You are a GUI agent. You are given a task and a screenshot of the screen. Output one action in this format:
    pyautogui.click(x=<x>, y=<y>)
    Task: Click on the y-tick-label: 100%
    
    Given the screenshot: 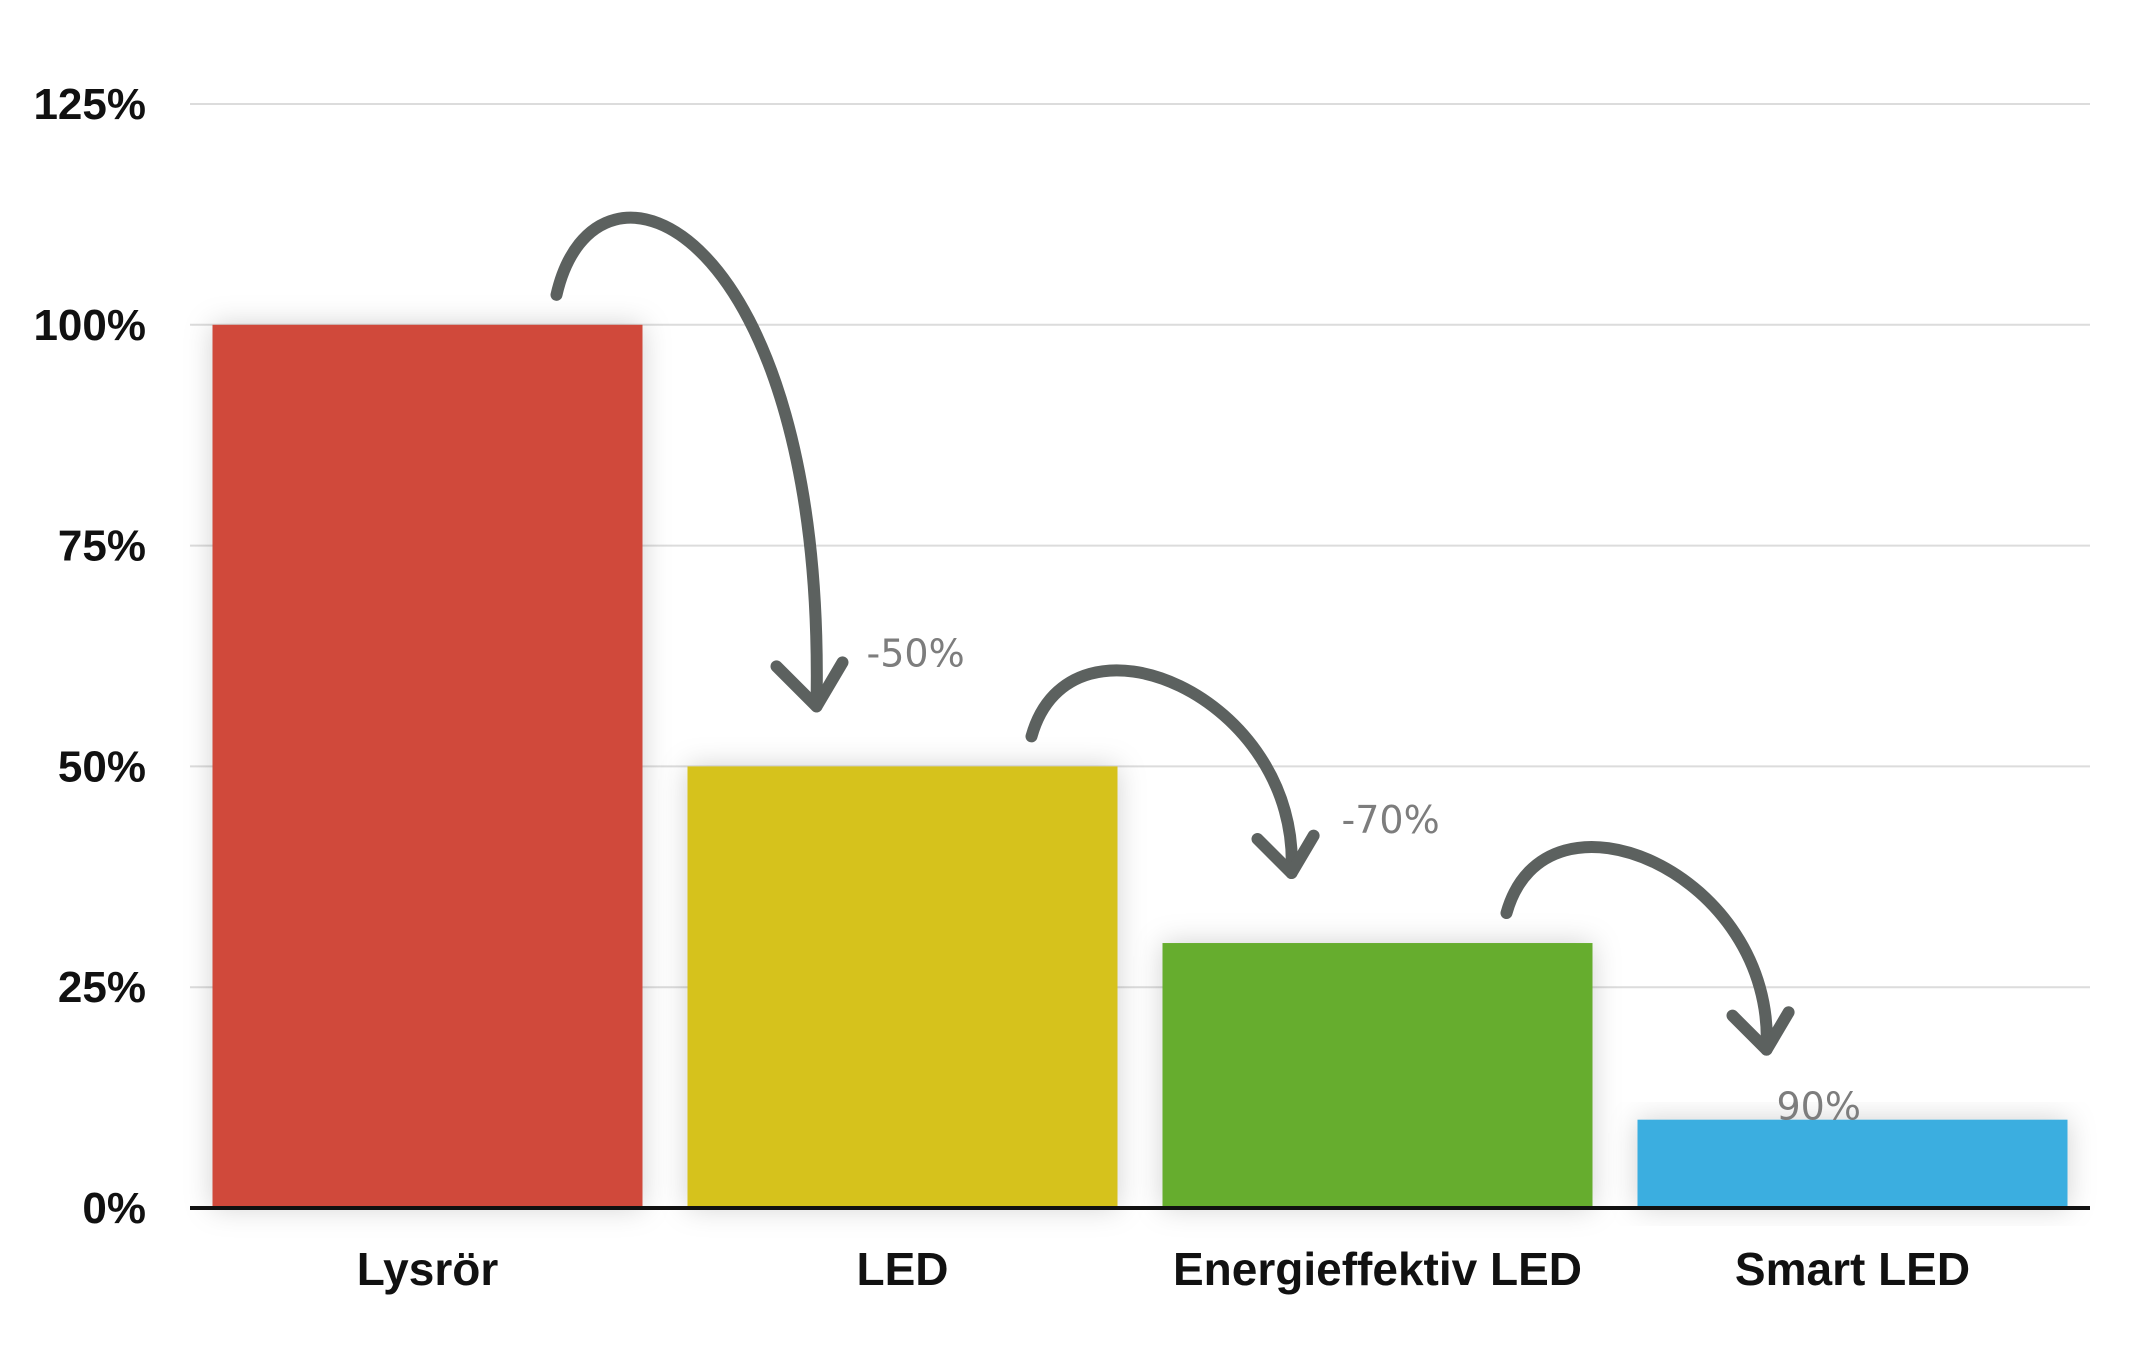 What is the action you would take?
    pyautogui.click(x=89, y=325)
    